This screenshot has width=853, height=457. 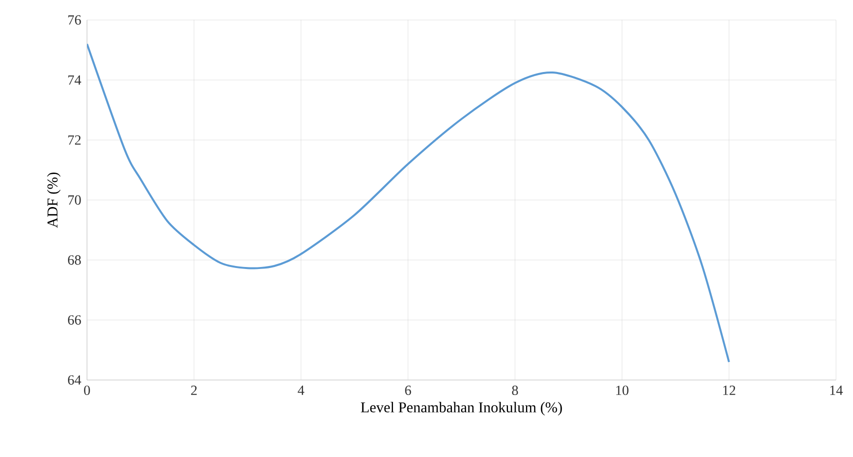 What do you see at coordinates (729, 390) in the screenshot?
I see `x-tick-label: 12` at bounding box center [729, 390].